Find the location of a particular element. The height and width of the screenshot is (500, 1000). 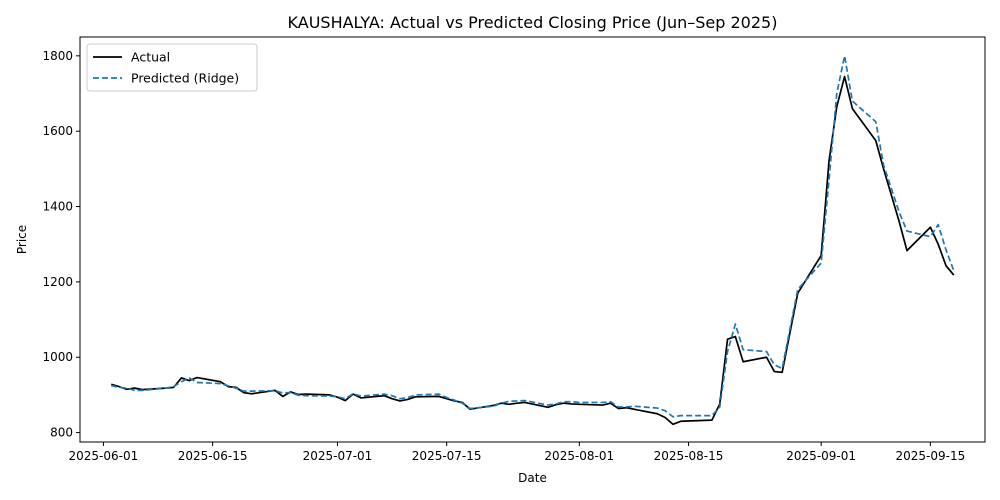

y-axis-title: Price is located at coordinates (22, 239).